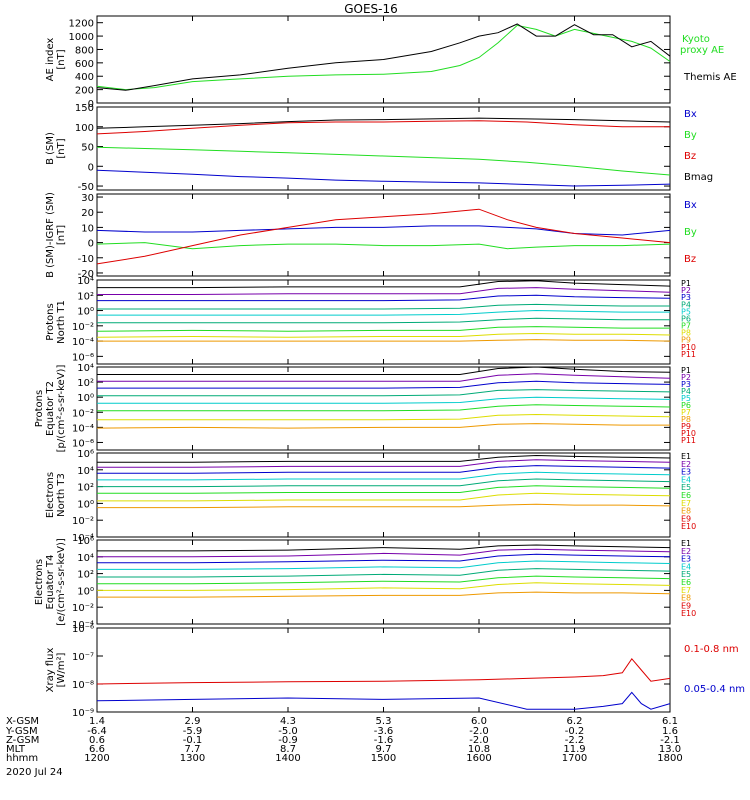  What do you see at coordinates (83, 443) in the screenshot?
I see `y-tick-label: 10⁻⁶` at bounding box center [83, 443].